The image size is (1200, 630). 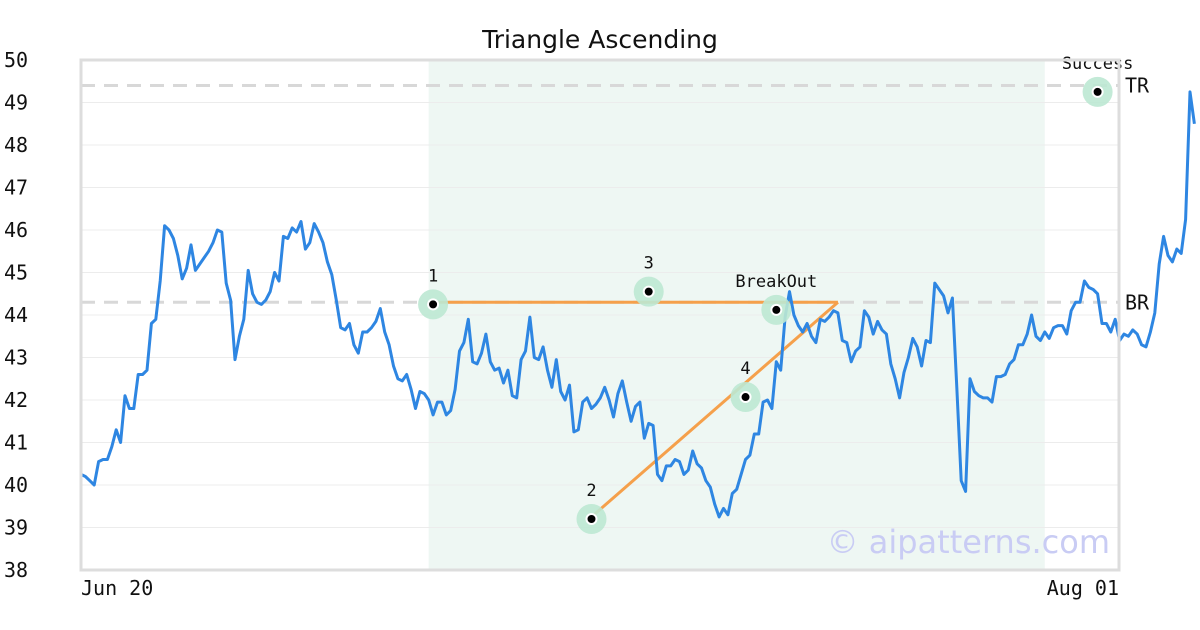 I want to click on y-tick-label: 48, so click(x=16, y=145).